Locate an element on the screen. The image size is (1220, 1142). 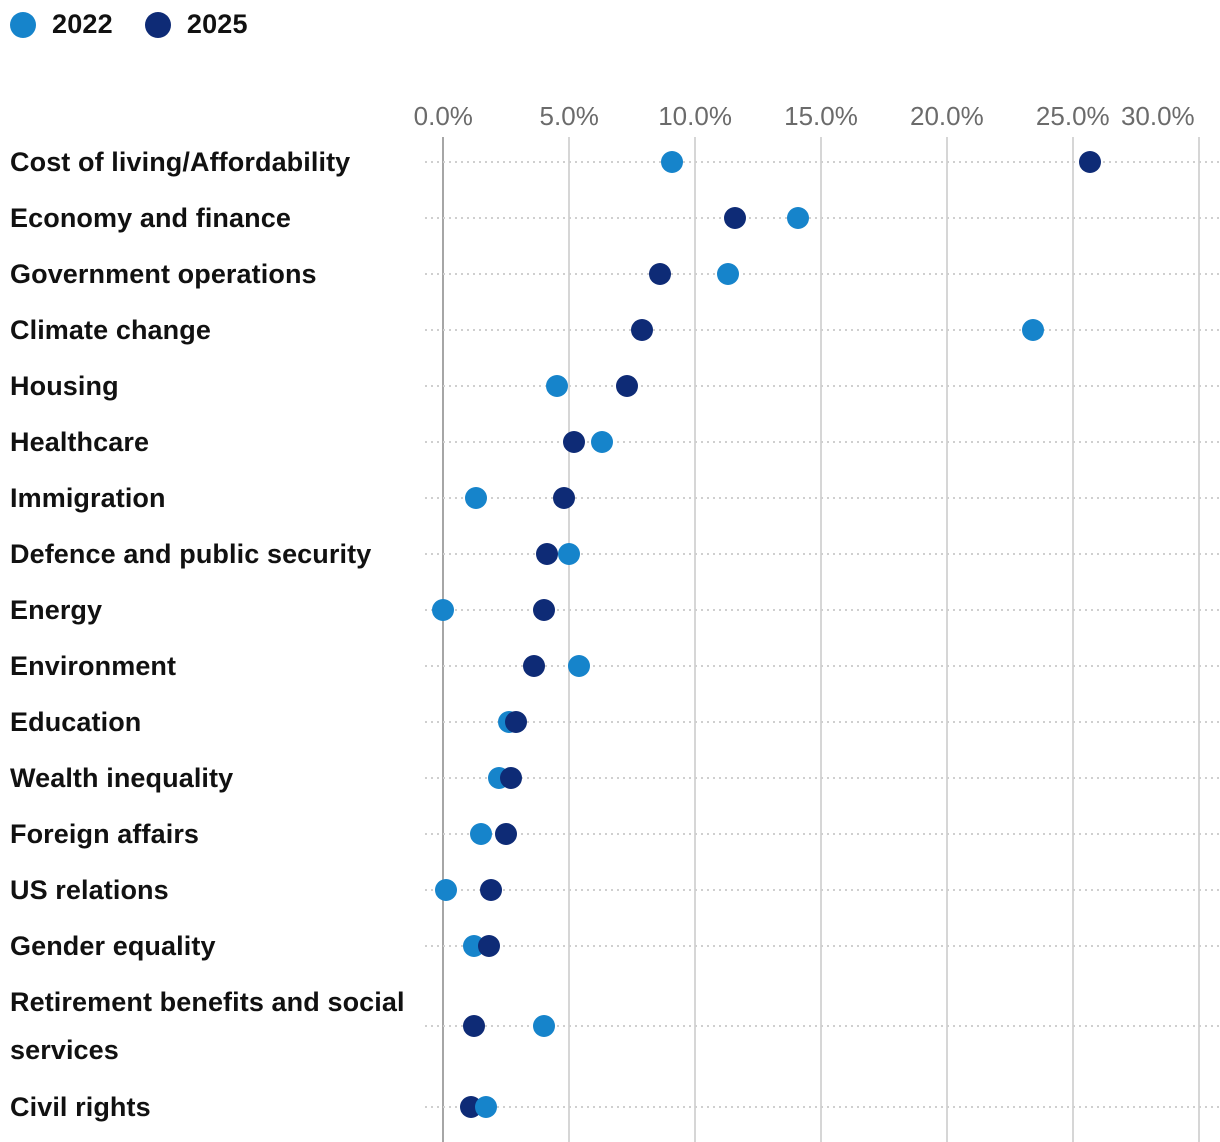
category-label: Defence and public security is located at coordinates (191, 554).